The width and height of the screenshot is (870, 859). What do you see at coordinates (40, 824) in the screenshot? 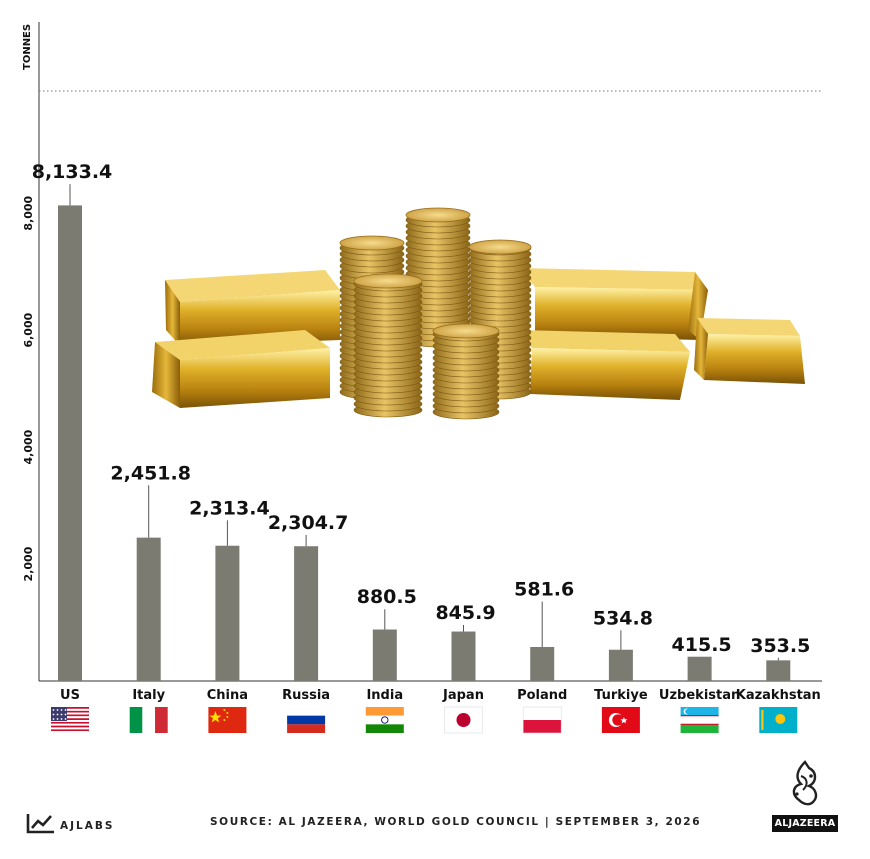
I see `ajlabs-chart-icon` at bounding box center [40, 824].